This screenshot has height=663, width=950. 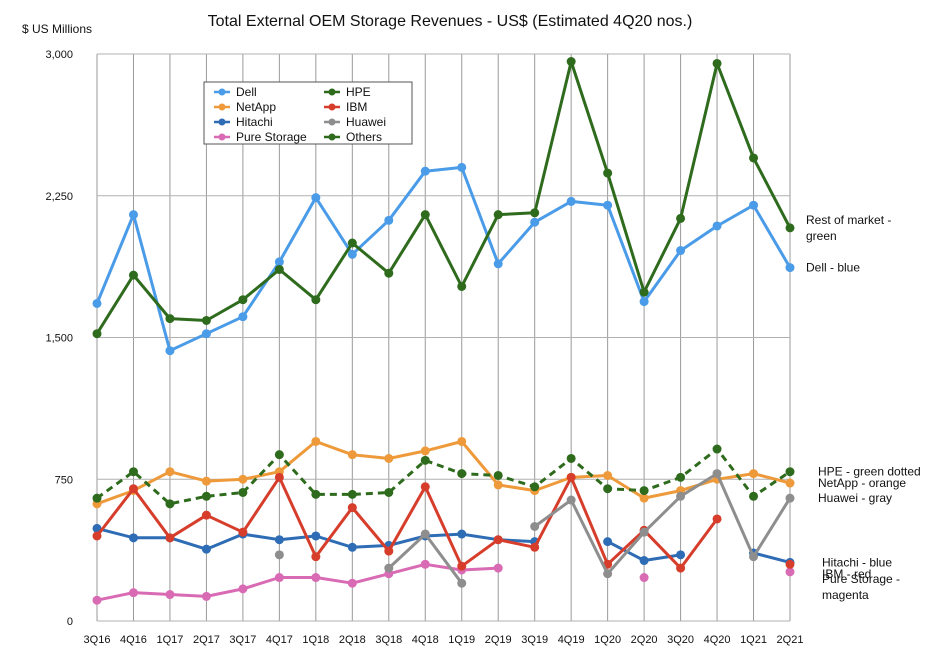 What do you see at coordinates (498, 640) in the screenshot?
I see `x-tick-label: 2Q19` at bounding box center [498, 640].